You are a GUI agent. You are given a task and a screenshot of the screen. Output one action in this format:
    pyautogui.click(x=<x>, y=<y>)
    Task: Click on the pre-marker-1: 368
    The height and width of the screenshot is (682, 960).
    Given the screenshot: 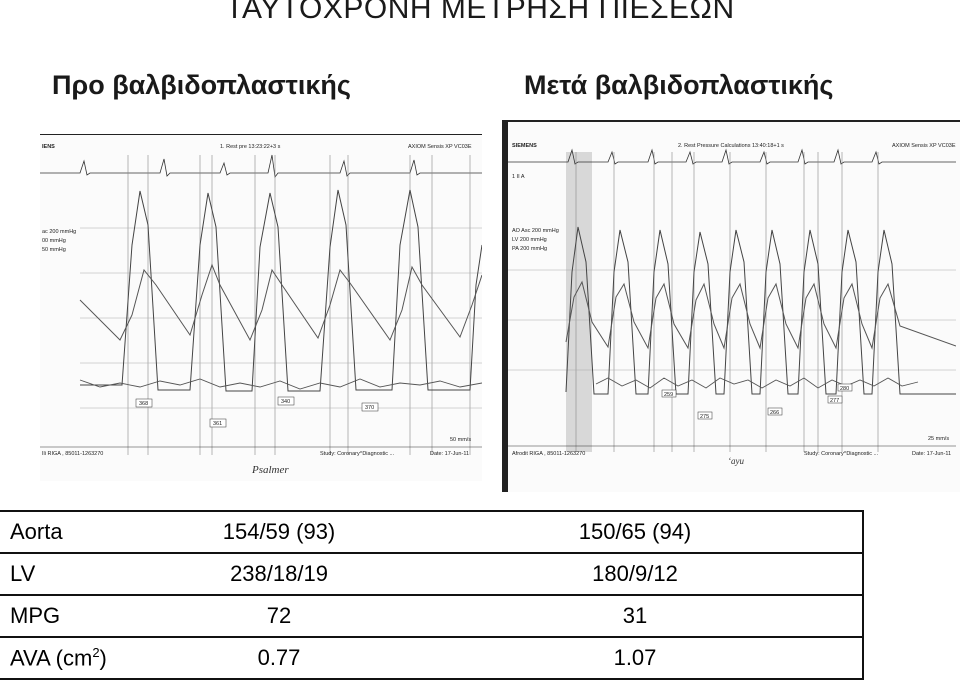 What is the action you would take?
    pyautogui.click(x=143, y=404)
    